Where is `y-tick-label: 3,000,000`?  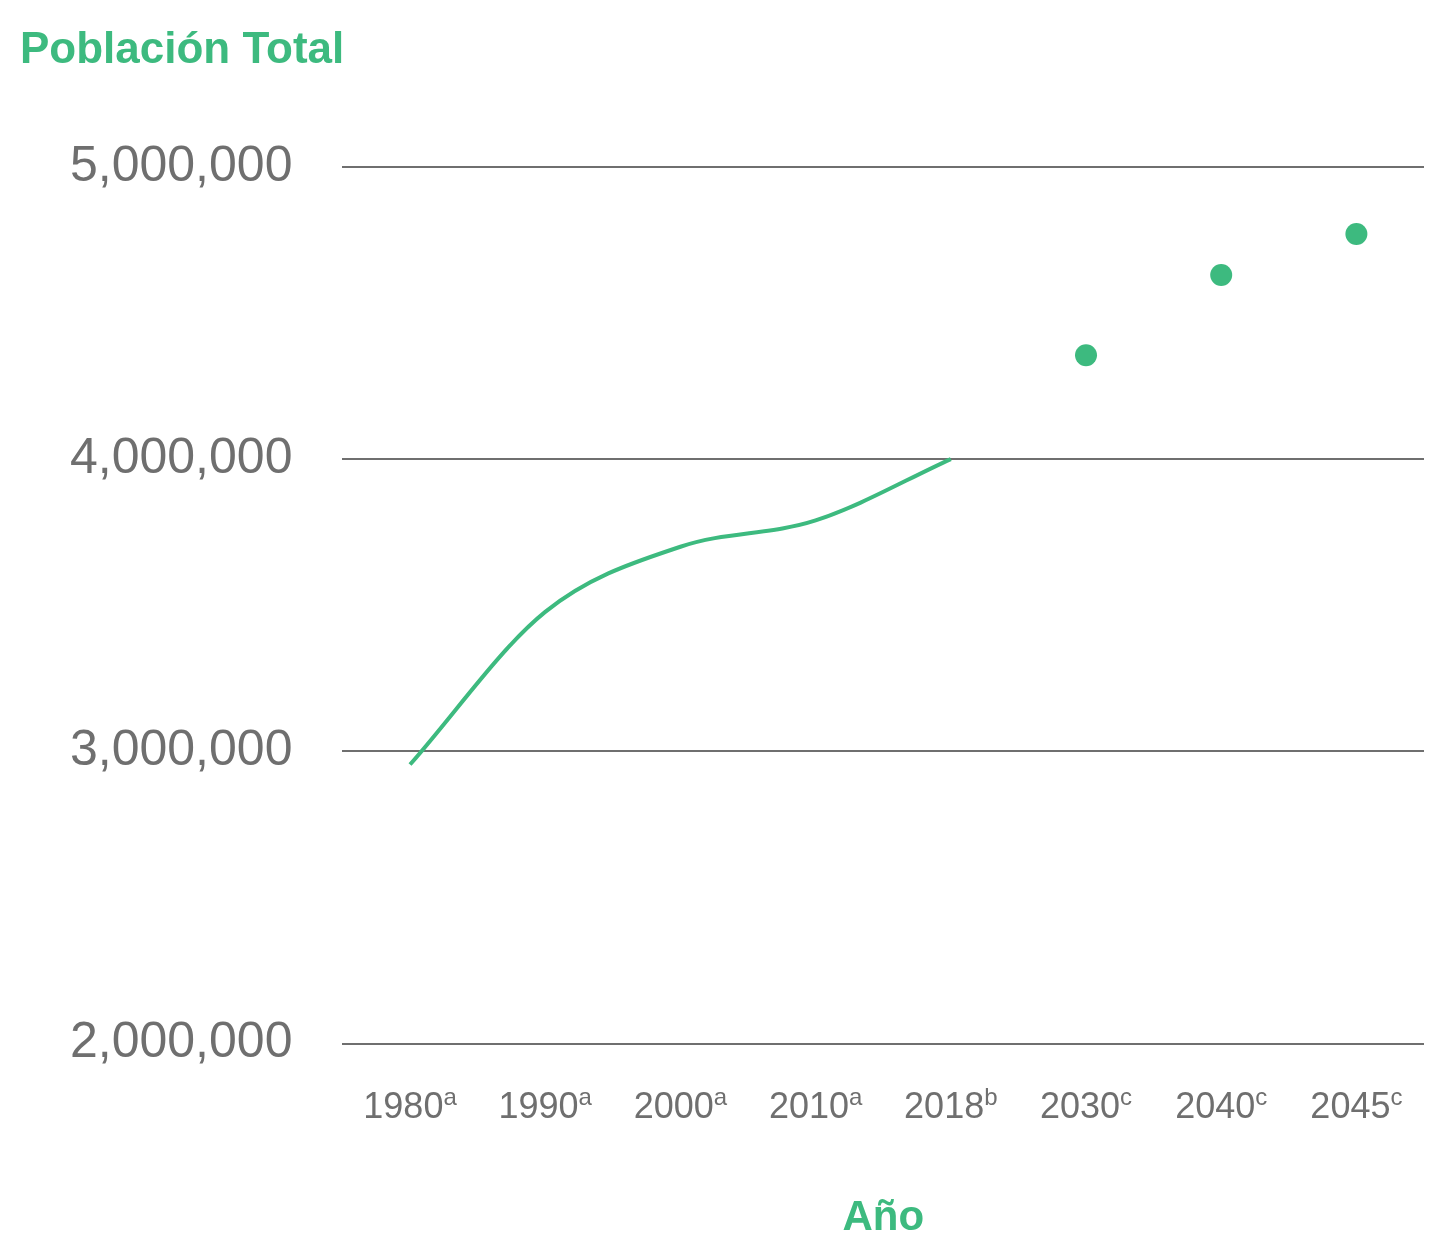 y-tick-label: 3,000,000 is located at coordinates (181, 748).